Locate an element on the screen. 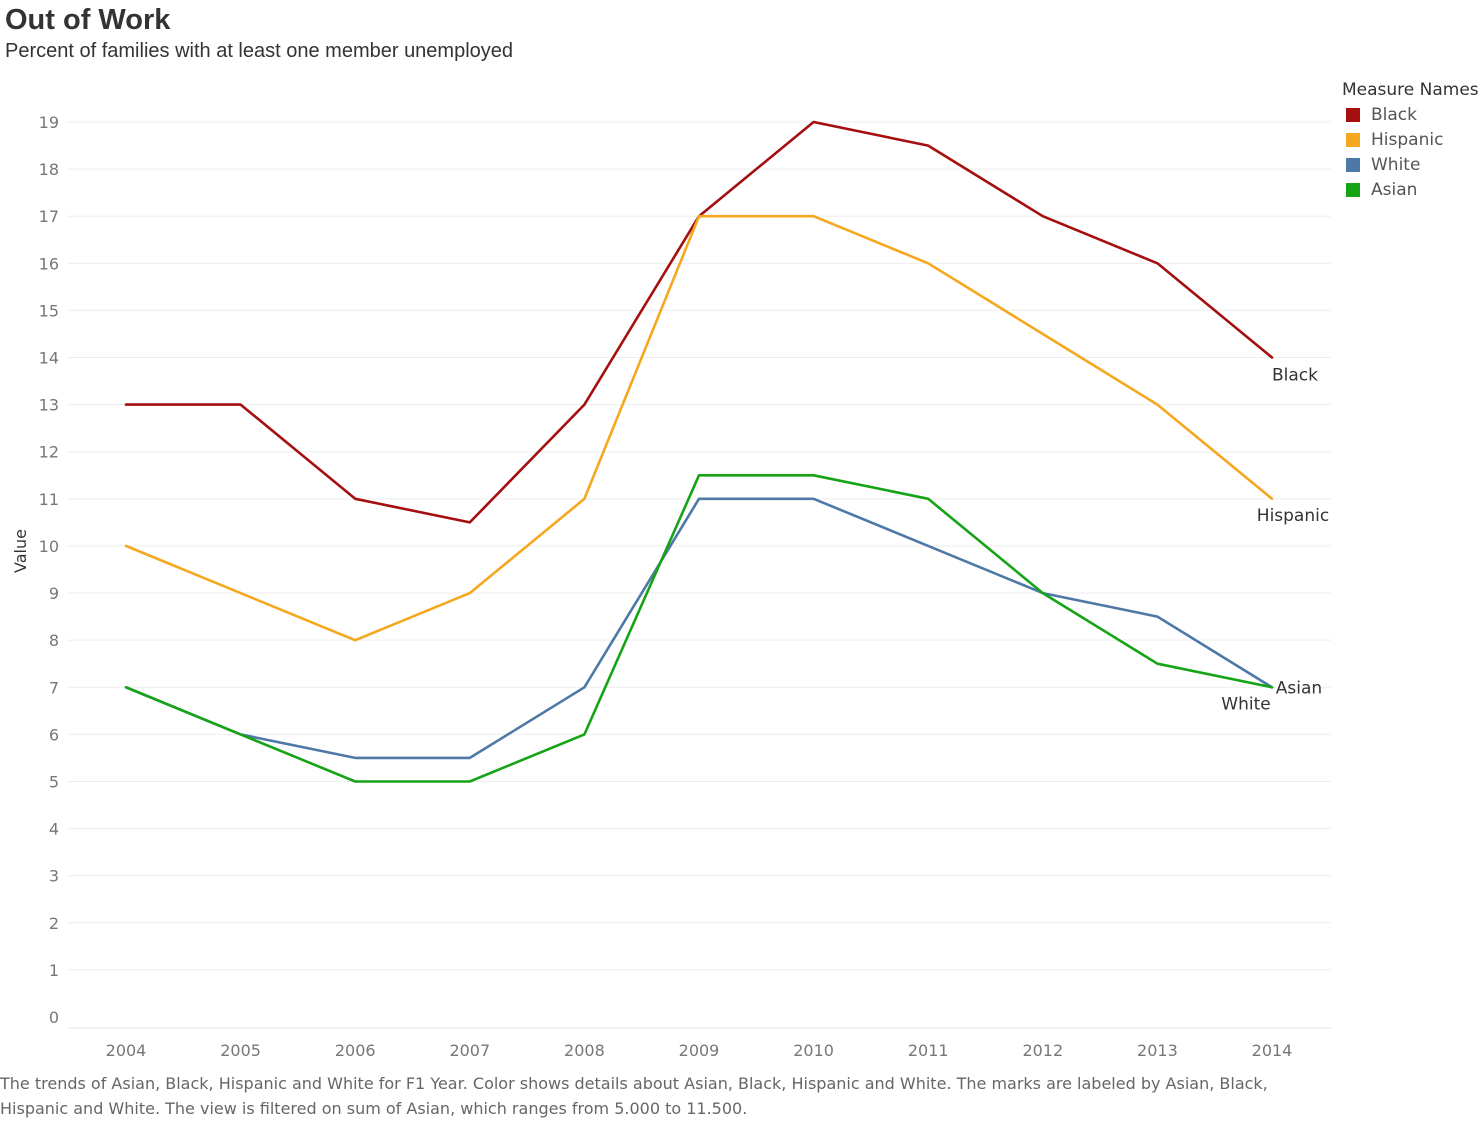 The width and height of the screenshot is (1482, 1121). y-tick-label: 18 is located at coordinates (49, 169).